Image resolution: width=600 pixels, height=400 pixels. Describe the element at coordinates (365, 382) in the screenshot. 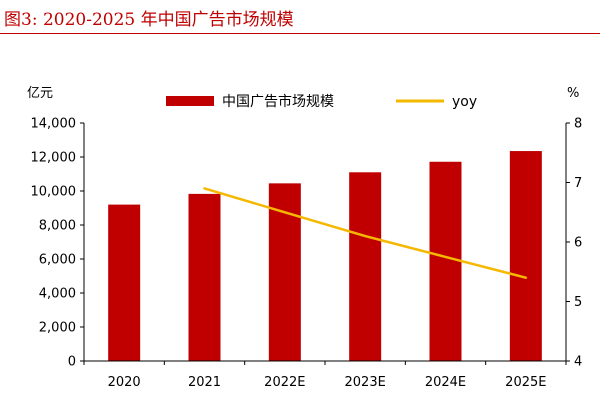

I see `x-tick-label: 2023E` at that location.